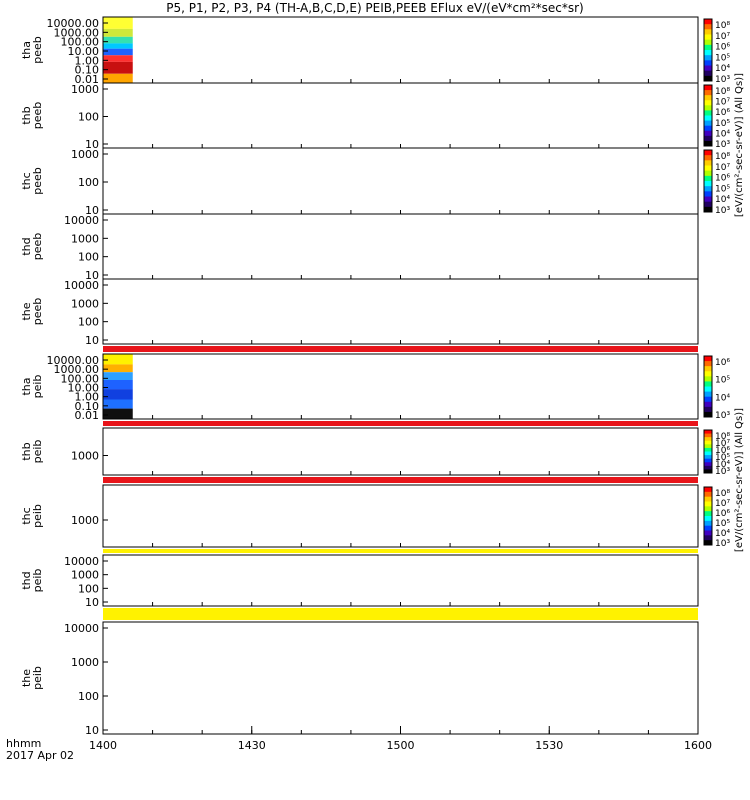 The height and width of the screenshot is (800, 750). What do you see at coordinates (252, 745) in the screenshot?
I see `x-tick-label: 1430` at bounding box center [252, 745].